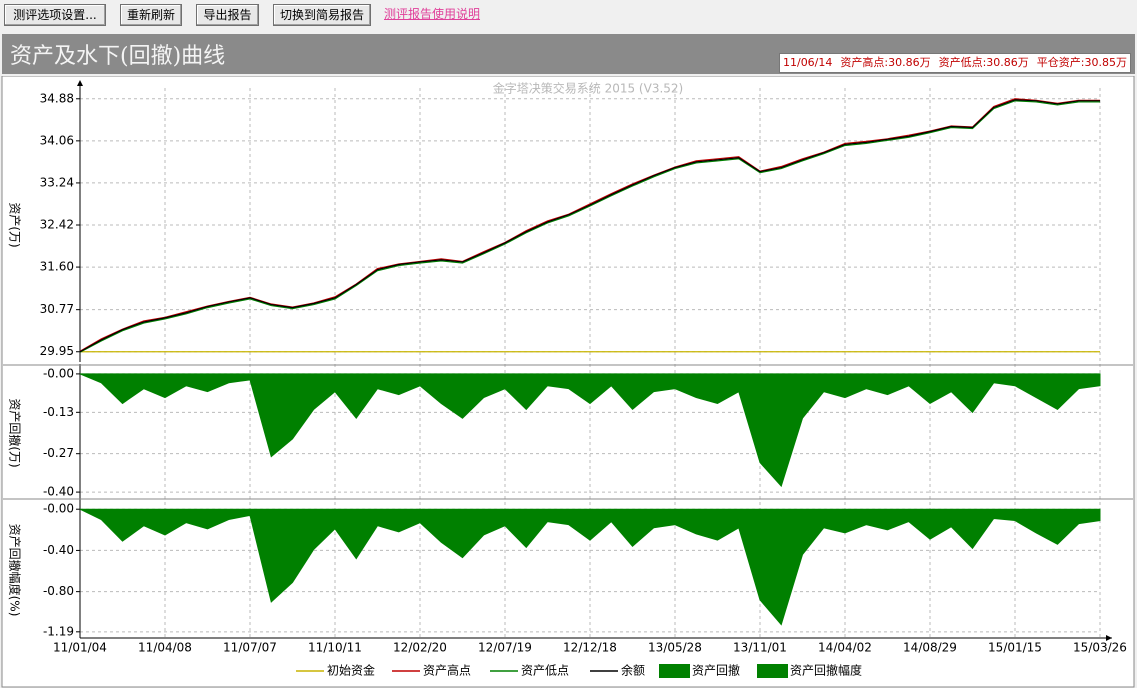 The height and width of the screenshot is (688, 1137). What do you see at coordinates (151, 15) in the screenshot?
I see `refresh-button: 重新刷新` at bounding box center [151, 15].